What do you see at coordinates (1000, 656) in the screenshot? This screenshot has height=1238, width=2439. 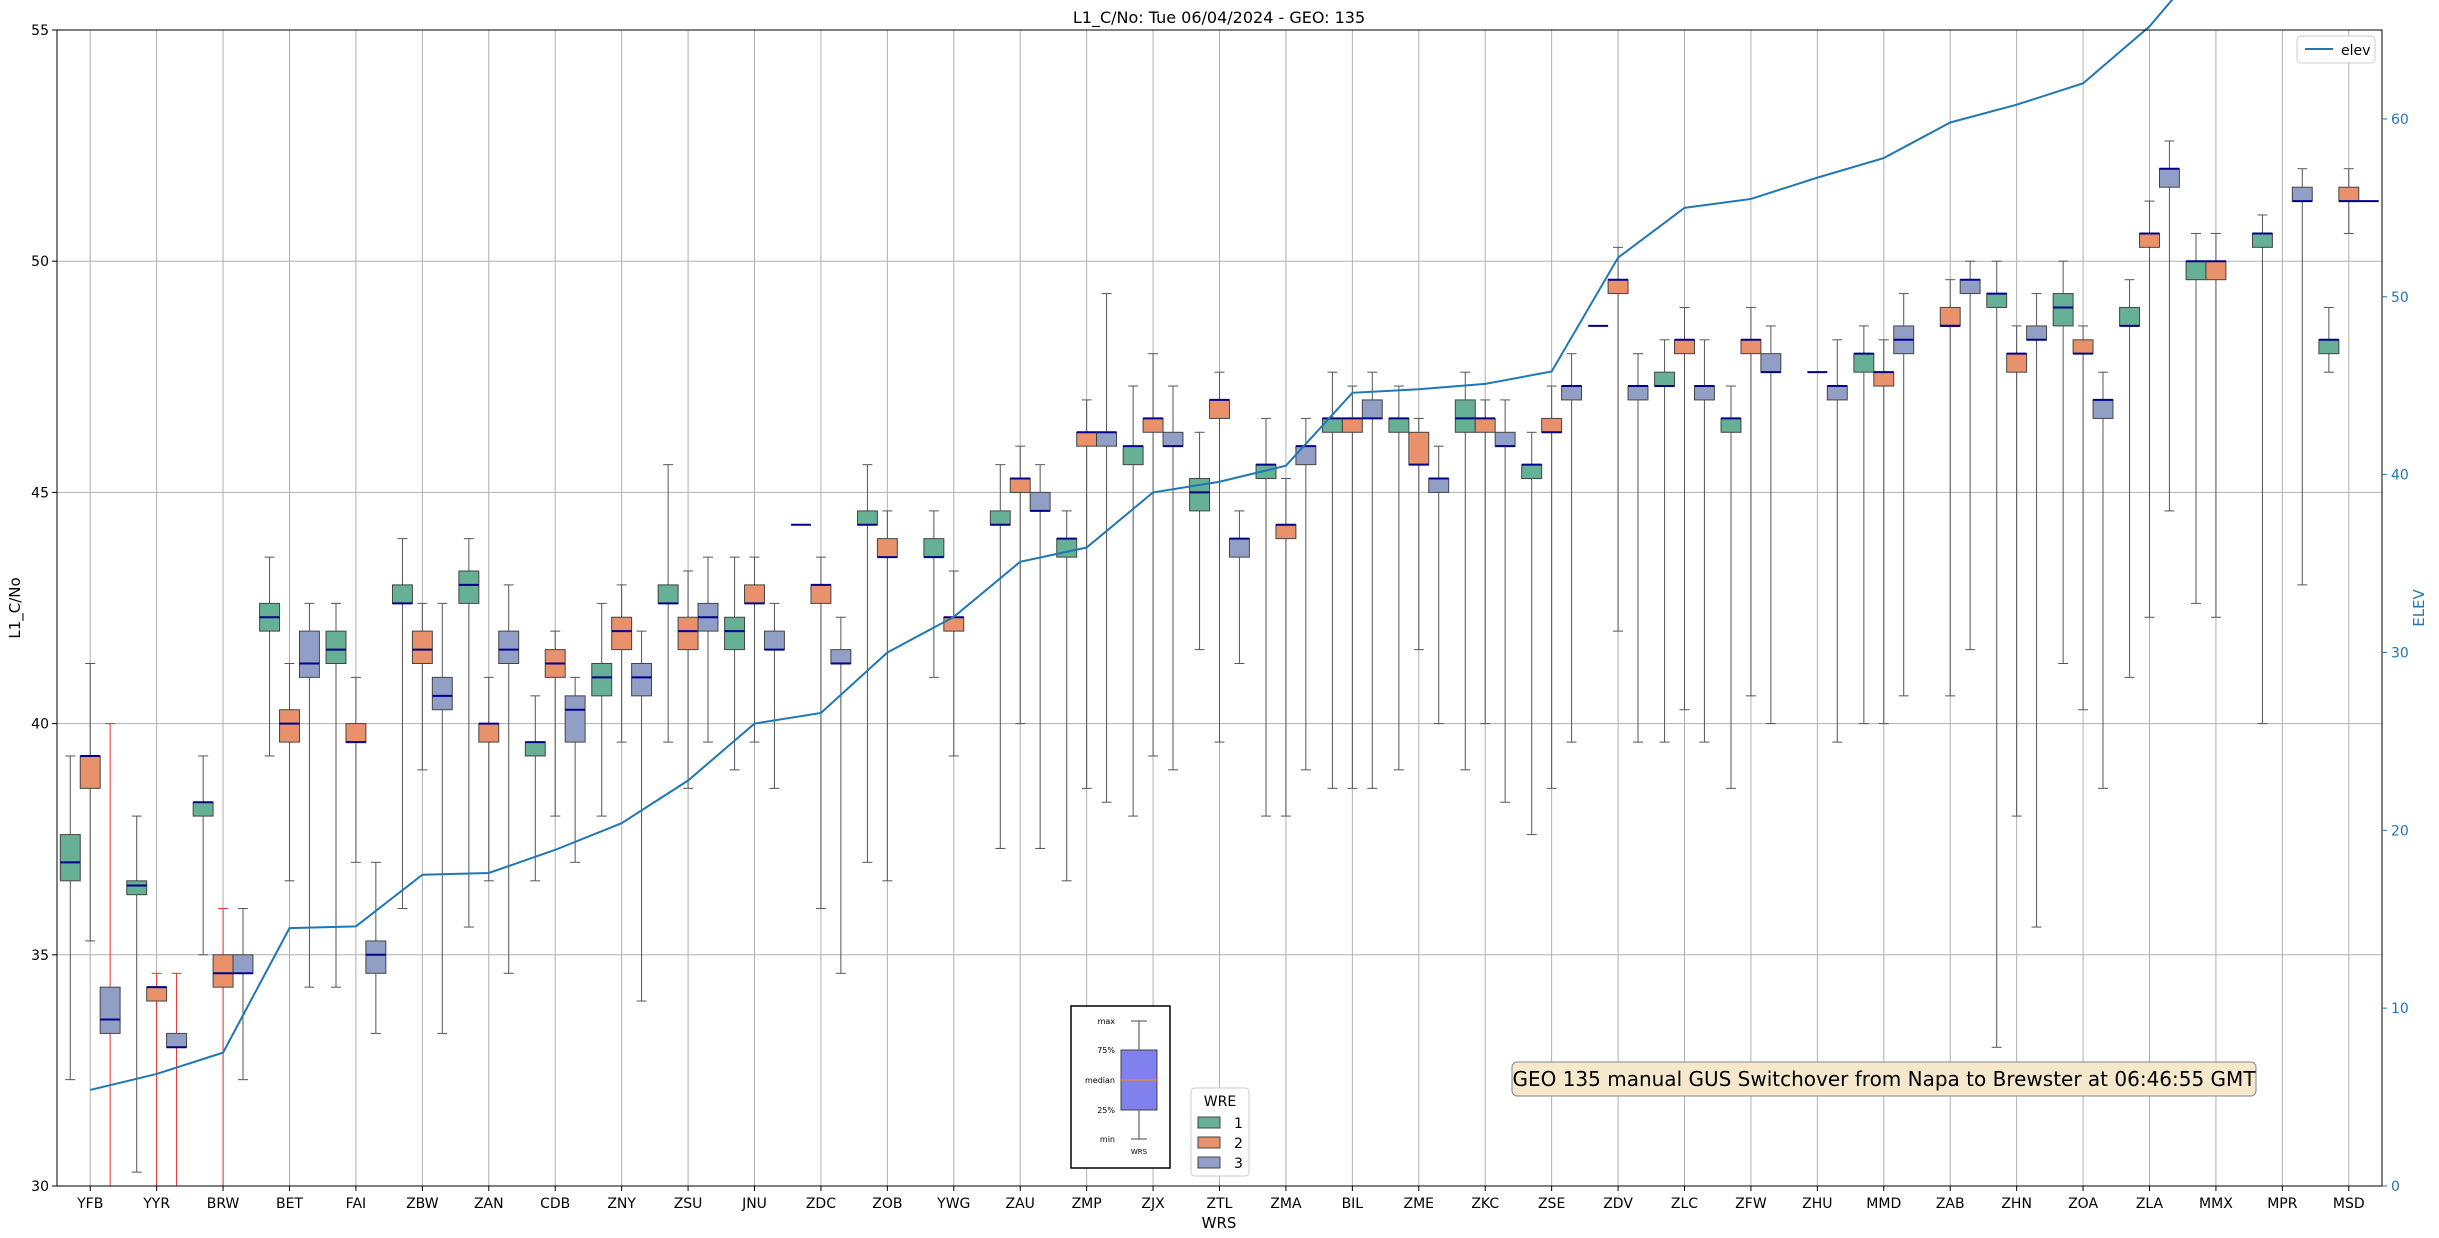 I see `box-ZAU-wre1` at bounding box center [1000, 656].